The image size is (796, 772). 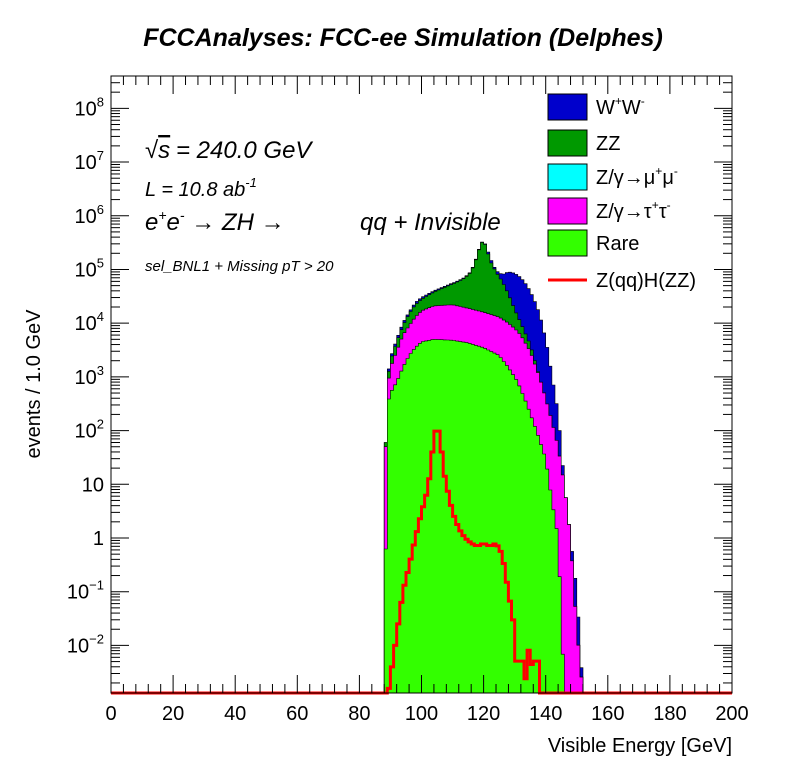 I want to click on legend-item-ww: W+W-, so click(x=596, y=107).